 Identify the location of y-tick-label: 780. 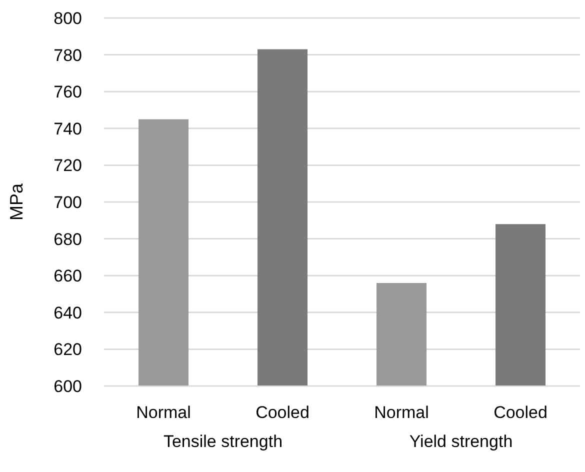
(68, 55).